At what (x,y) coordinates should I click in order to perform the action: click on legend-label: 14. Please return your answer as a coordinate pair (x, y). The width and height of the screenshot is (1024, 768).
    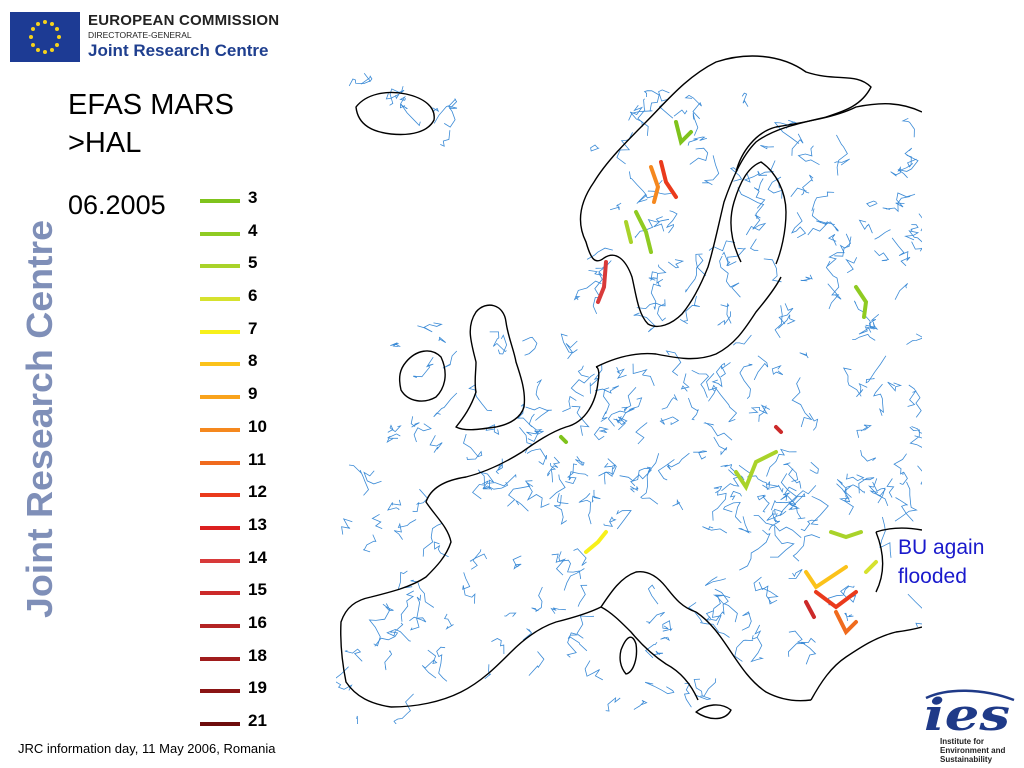
    Looking at the image, I should click on (257, 557).